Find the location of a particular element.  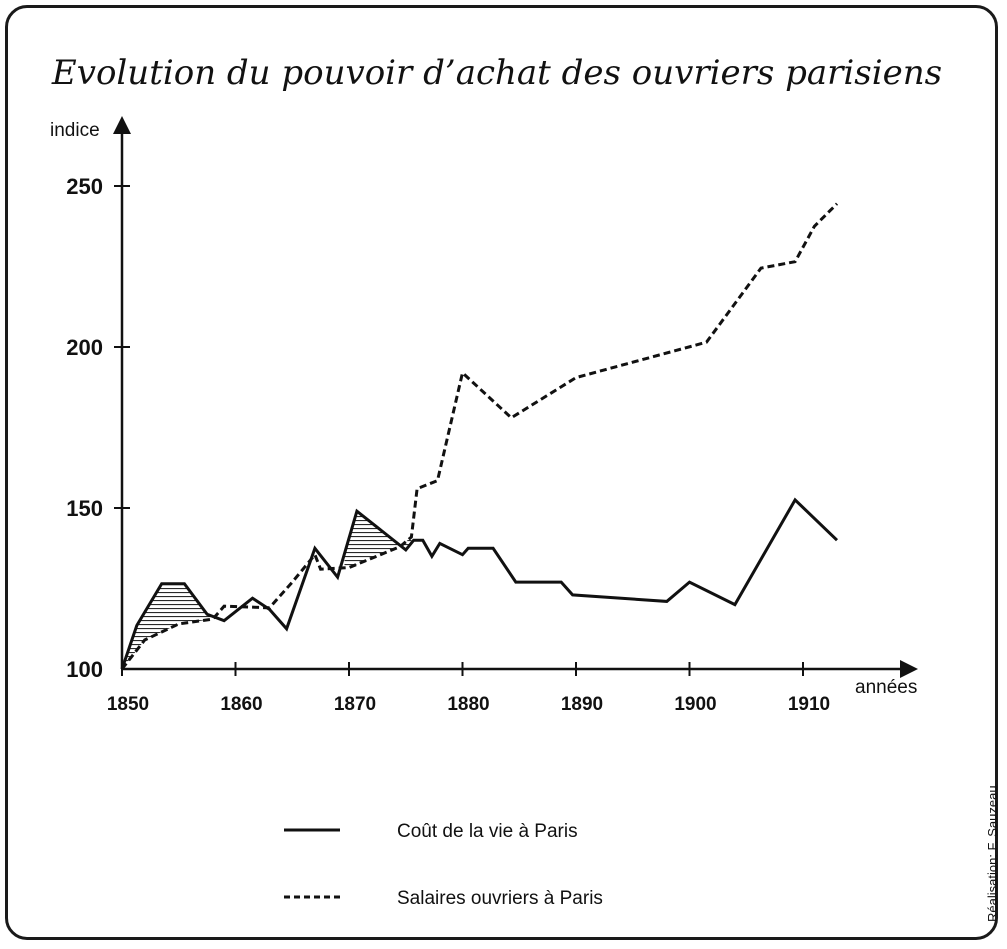

y-tick-label: 200 is located at coordinates (84, 347).